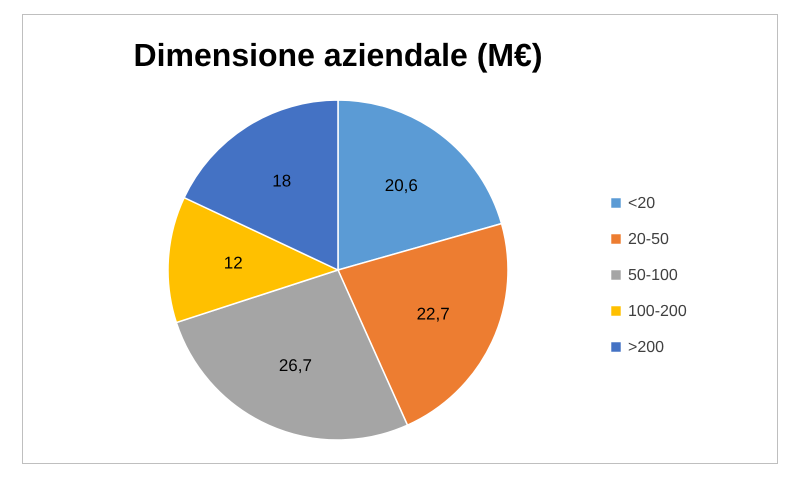 This screenshot has height=480, width=800. I want to click on data-label: 12, so click(233, 262).